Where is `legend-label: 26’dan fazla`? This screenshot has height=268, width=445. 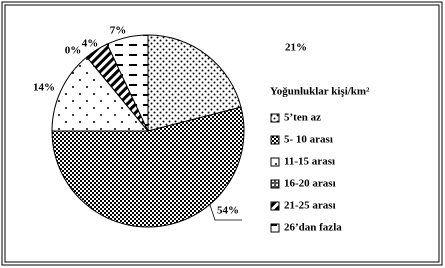
legend-label: 26’dan fazla is located at coordinates (313, 228).